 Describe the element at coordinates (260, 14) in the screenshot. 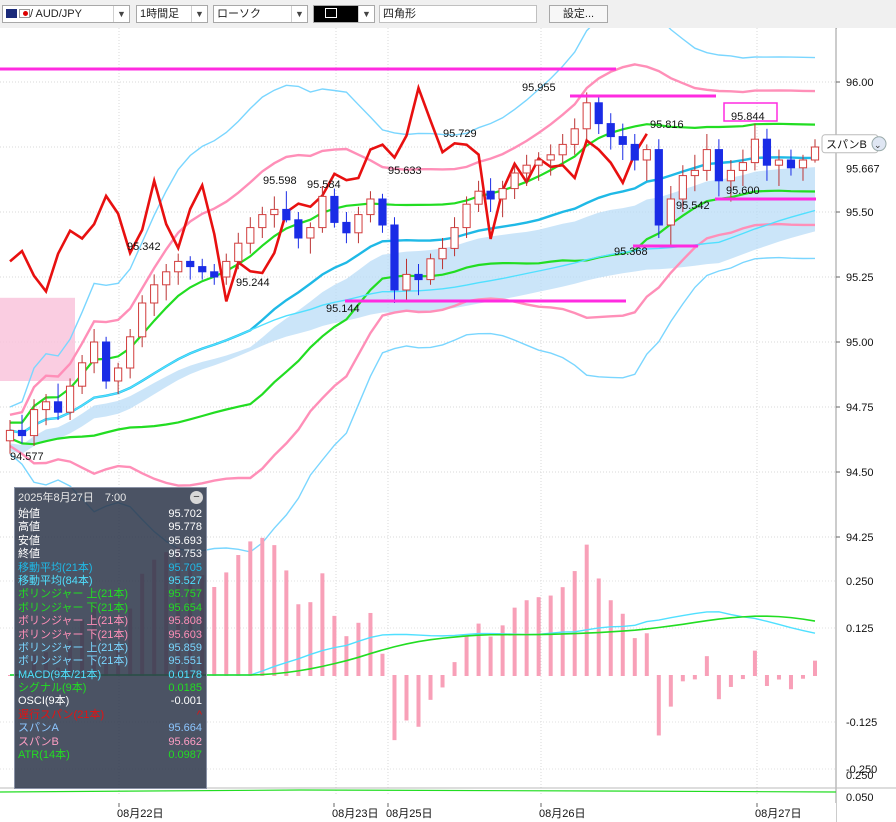

I see `chart-type-select: ローソク ▼` at that location.